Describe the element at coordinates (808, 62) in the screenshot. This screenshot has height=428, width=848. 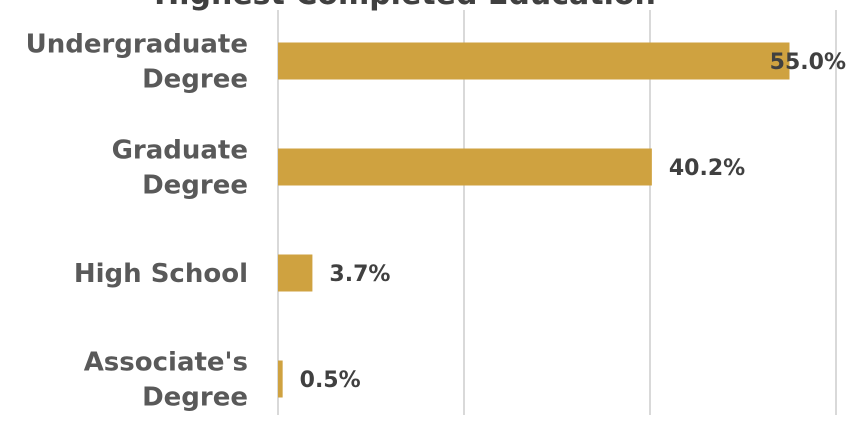
I see `value-label: 55.0%` at that location.